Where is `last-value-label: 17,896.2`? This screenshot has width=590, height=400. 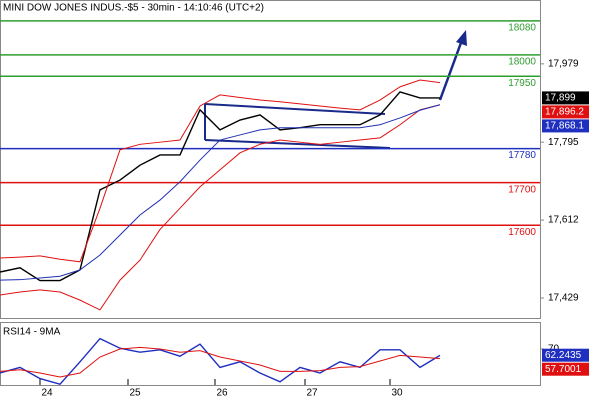
last-value-label: 17,896.2 is located at coordinates (564, 112).